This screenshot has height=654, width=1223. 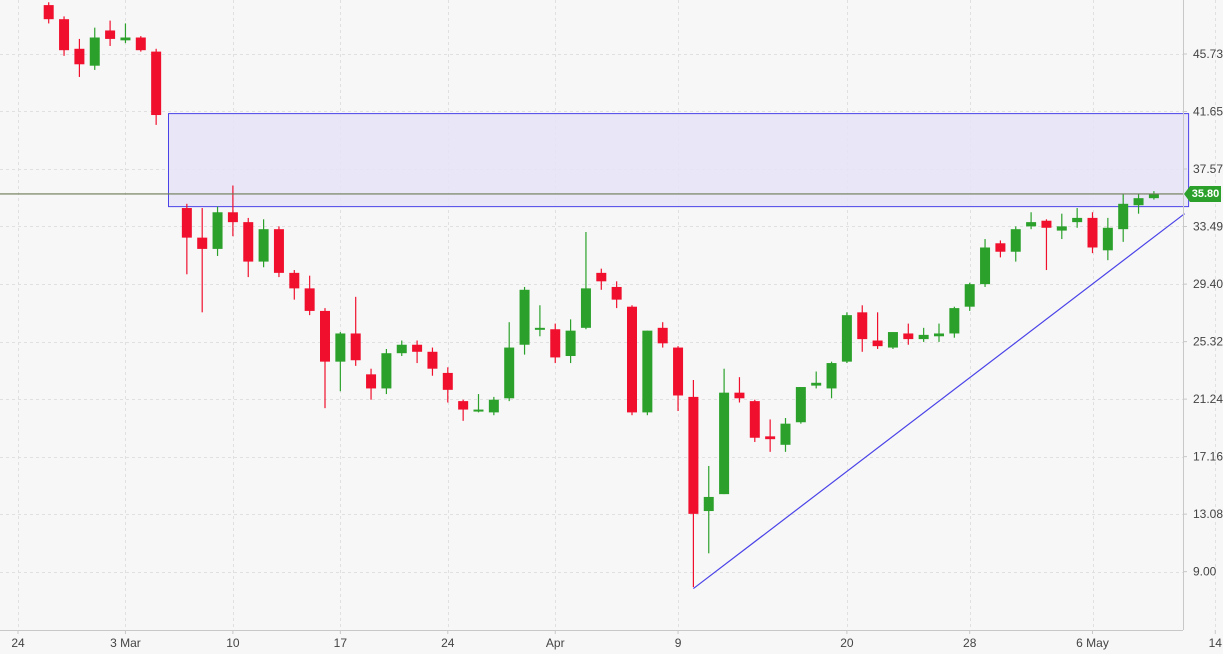 What do you see at coordinates (555, 643) in the screenshot?
I see `x-tick-label: Apr` at bounding box center [555, 643].